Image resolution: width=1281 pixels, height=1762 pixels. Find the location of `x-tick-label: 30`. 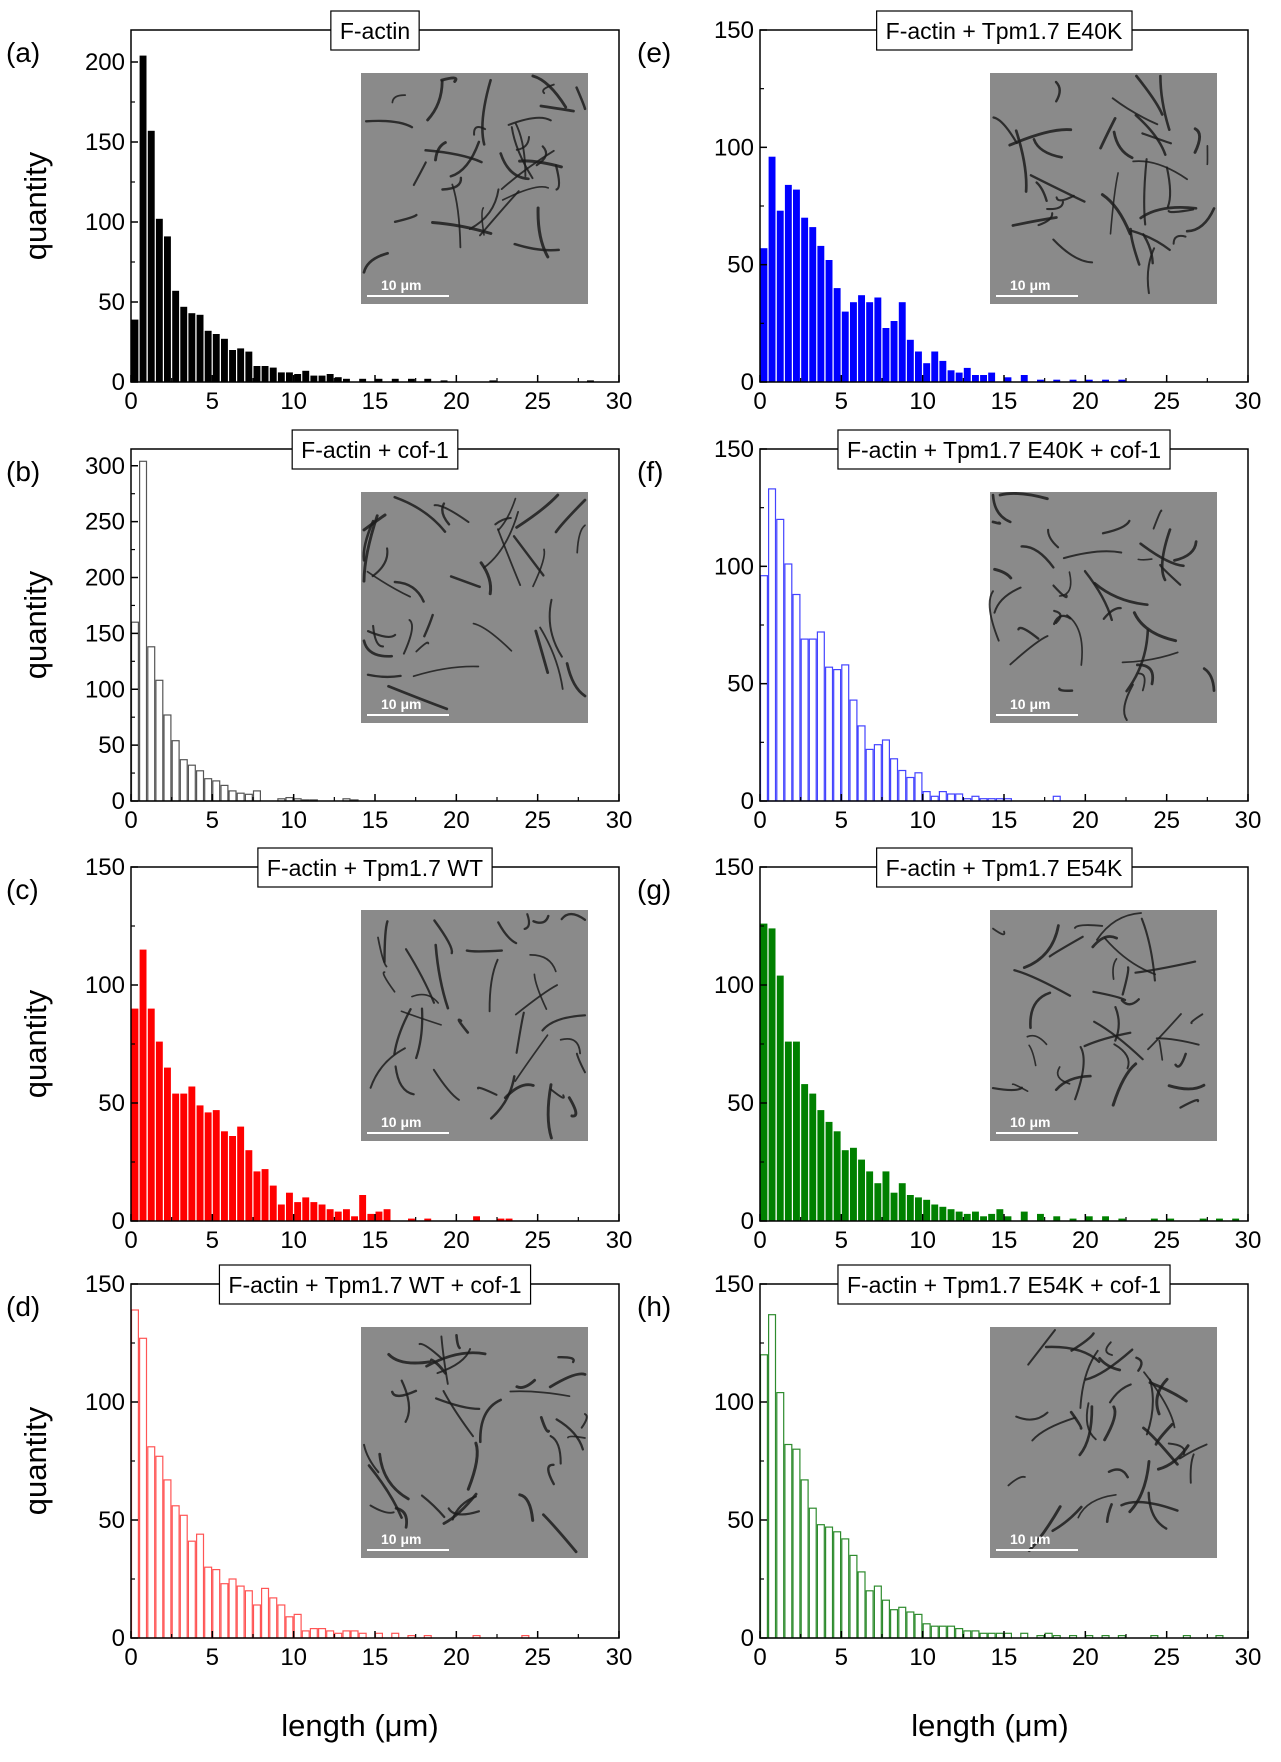

x-tick-label: 30 is located at coordinates (619, 1240).